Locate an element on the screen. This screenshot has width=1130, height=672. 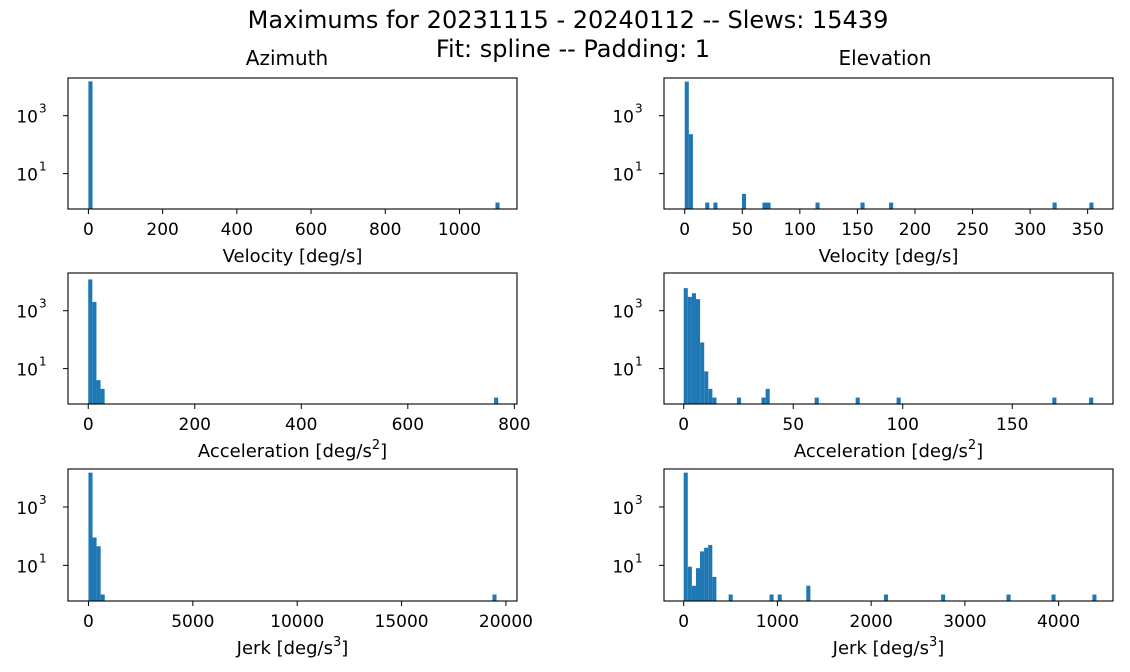
x-tick-label: 400 is located at coordinates (301, 425).